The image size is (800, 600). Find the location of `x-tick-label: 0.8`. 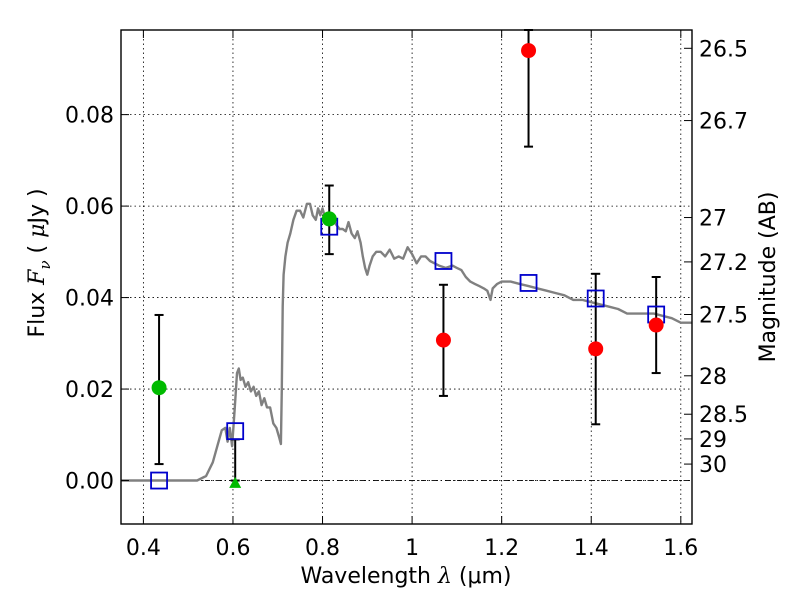

x-tick-label: 0.8 is located at coordinates (322, 548).